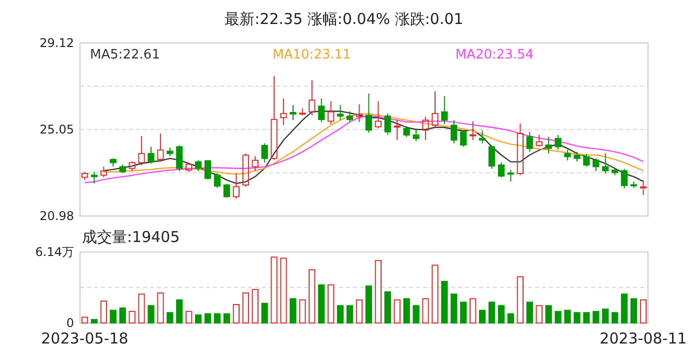 The width and height of the screenshot is (688, 360). Describe the element at coordinates (57, 129) in the screenshot. I see `y-tick-label: 25.05` at that location.